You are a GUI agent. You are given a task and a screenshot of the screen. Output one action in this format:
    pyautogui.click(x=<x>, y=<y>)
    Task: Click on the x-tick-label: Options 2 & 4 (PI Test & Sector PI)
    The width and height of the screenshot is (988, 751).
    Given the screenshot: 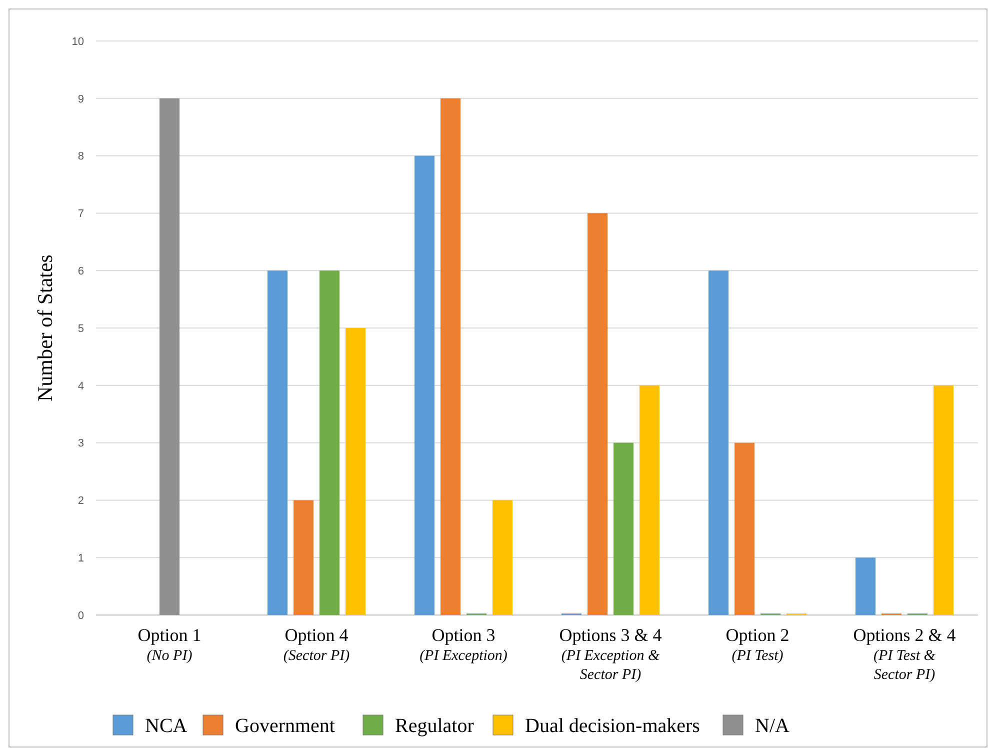 What is the action you would take?
    pyautogui.click(x=904, y=654)
    